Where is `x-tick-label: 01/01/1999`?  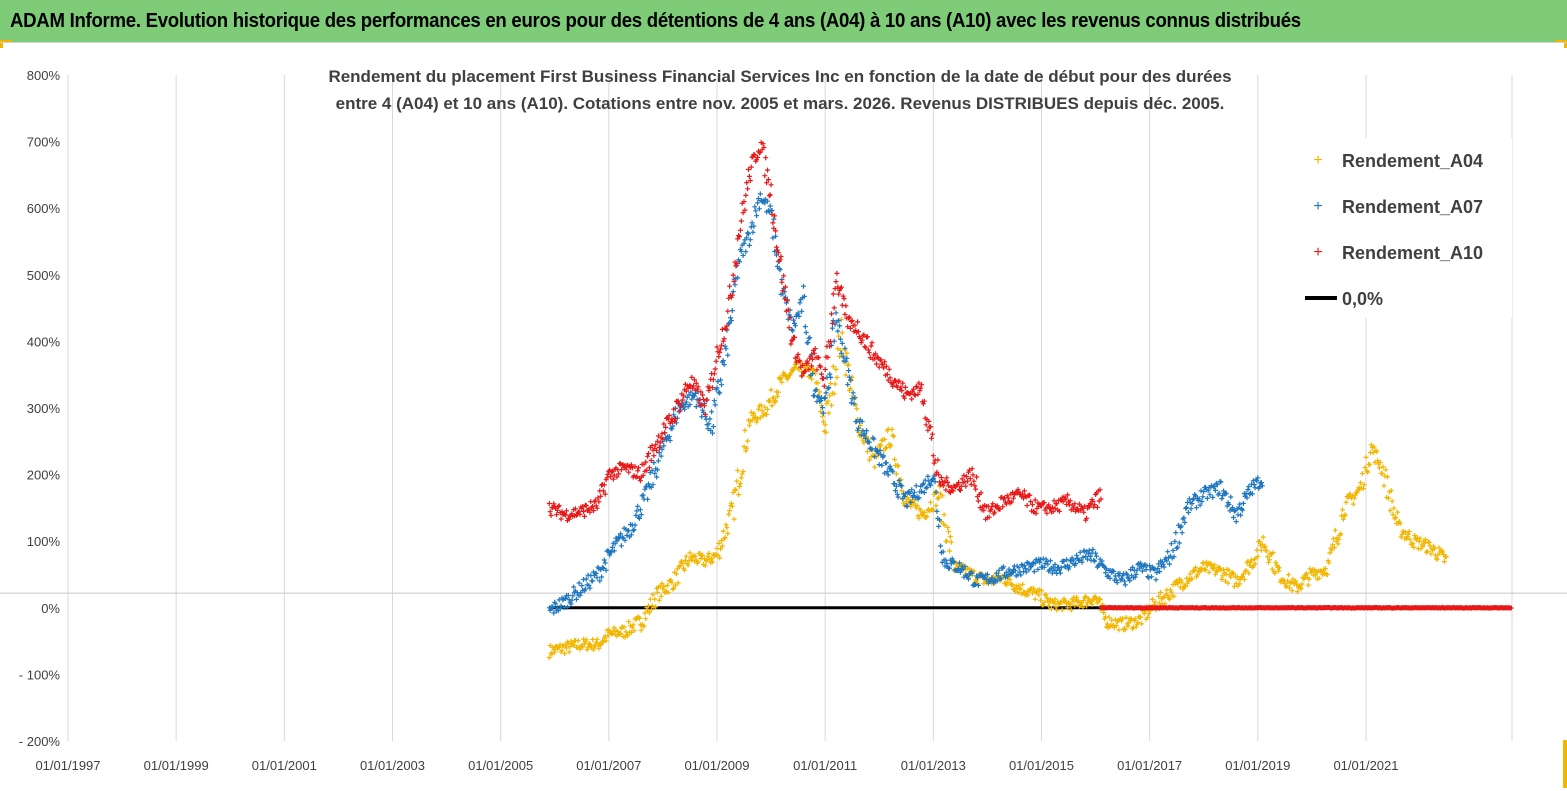 x-tick-label: 01/01/1999 is located at coordinates (176, 765).